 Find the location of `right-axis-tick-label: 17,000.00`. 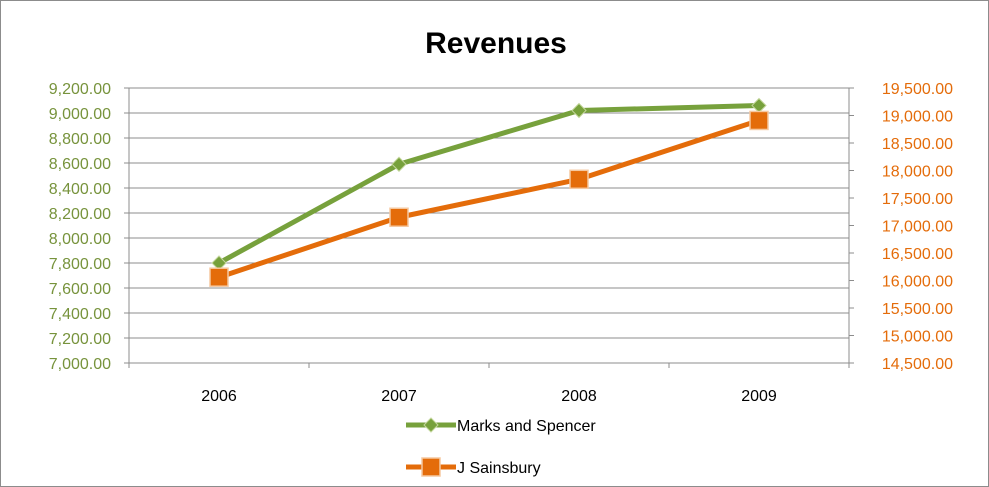

right-axis-tick-label: 17,000.00 is located at coordinates (917, 227).